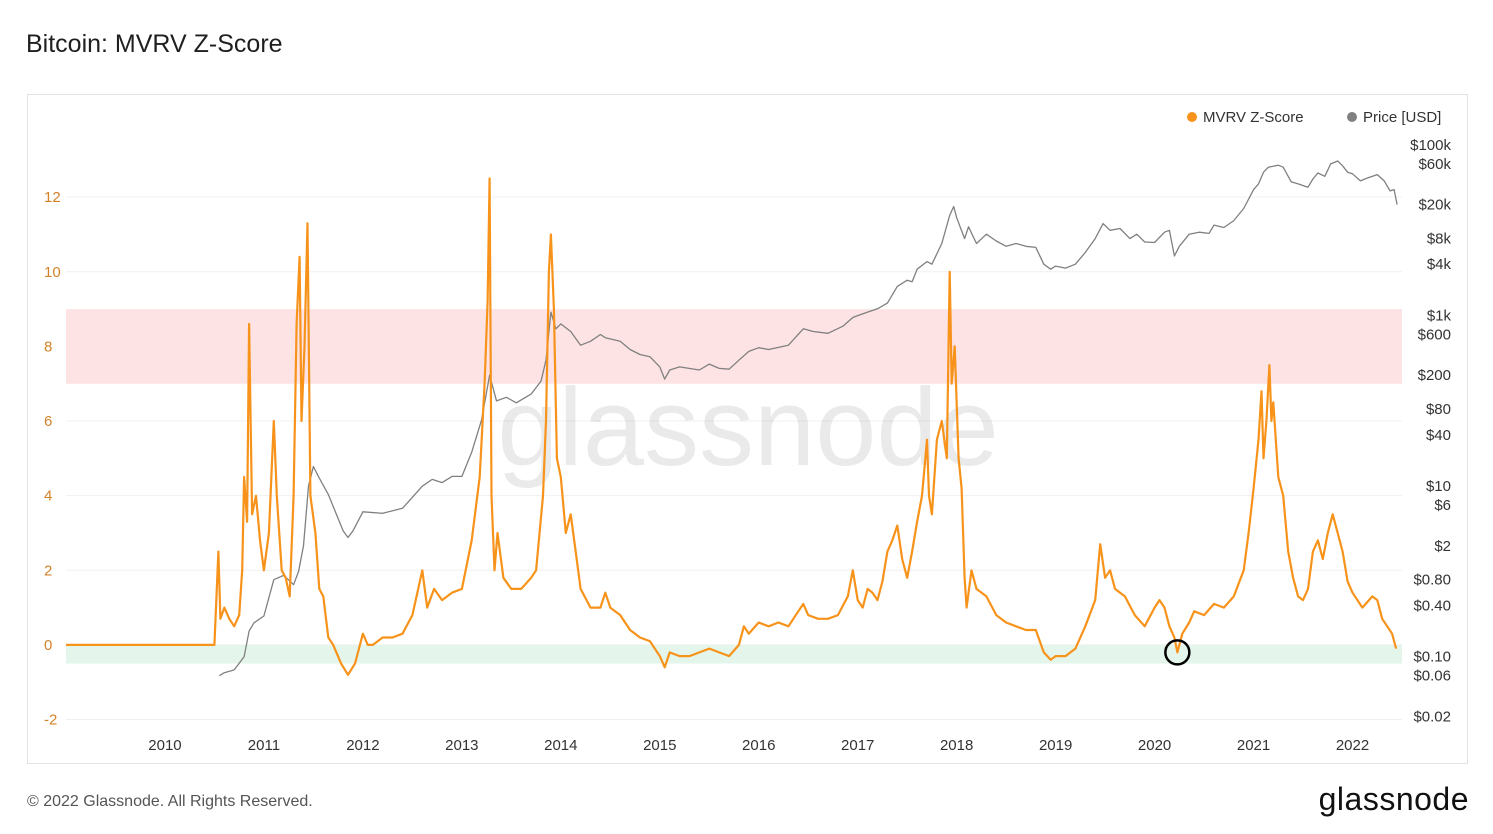  I want to click on y-right-tick-label: $0.02, so click(1432, 716).